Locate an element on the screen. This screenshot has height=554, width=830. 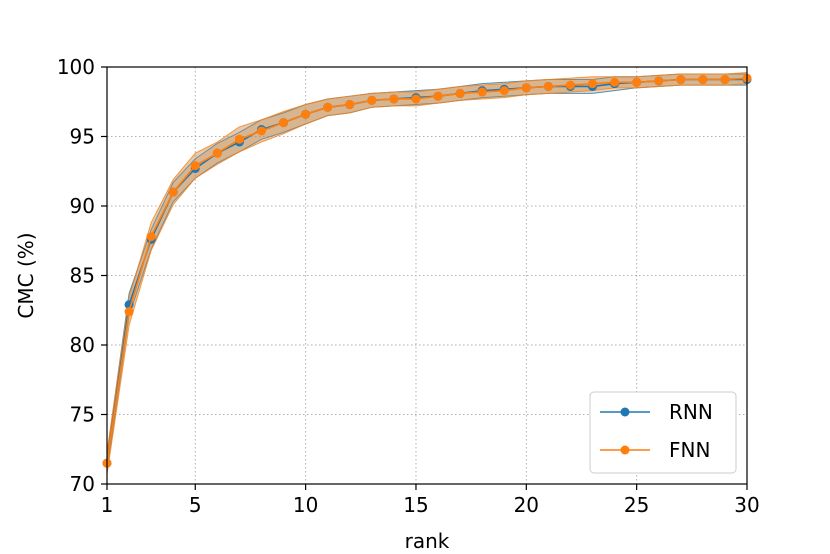
x-tick-label: 10 is located at coordinates (305, 505).